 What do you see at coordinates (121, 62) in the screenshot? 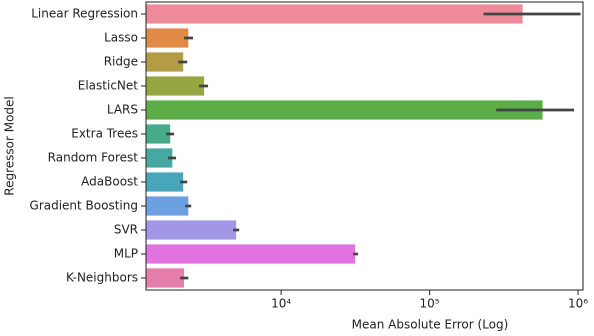
I see `y-tick-label: Ridge` at bounding box center [121, 62].